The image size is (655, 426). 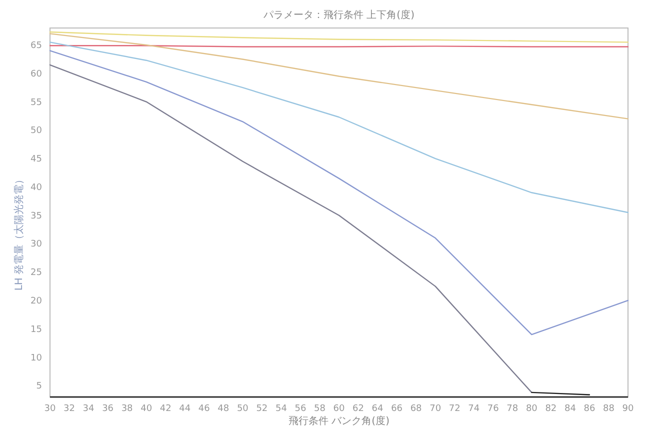 I want to click on x-tick-label: 80, so click(x=532, y=409).